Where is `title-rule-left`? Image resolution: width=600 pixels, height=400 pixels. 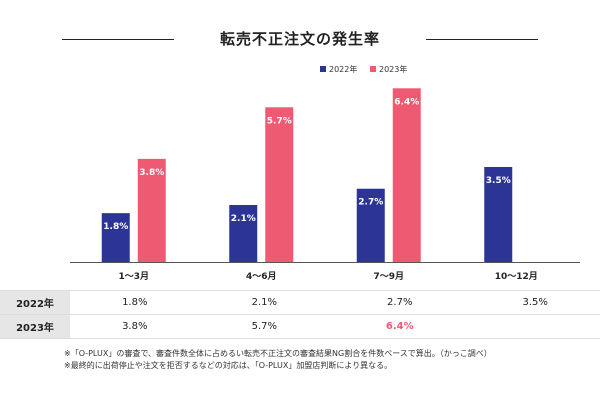
title-rule-left is located at coordinates (118, 39).